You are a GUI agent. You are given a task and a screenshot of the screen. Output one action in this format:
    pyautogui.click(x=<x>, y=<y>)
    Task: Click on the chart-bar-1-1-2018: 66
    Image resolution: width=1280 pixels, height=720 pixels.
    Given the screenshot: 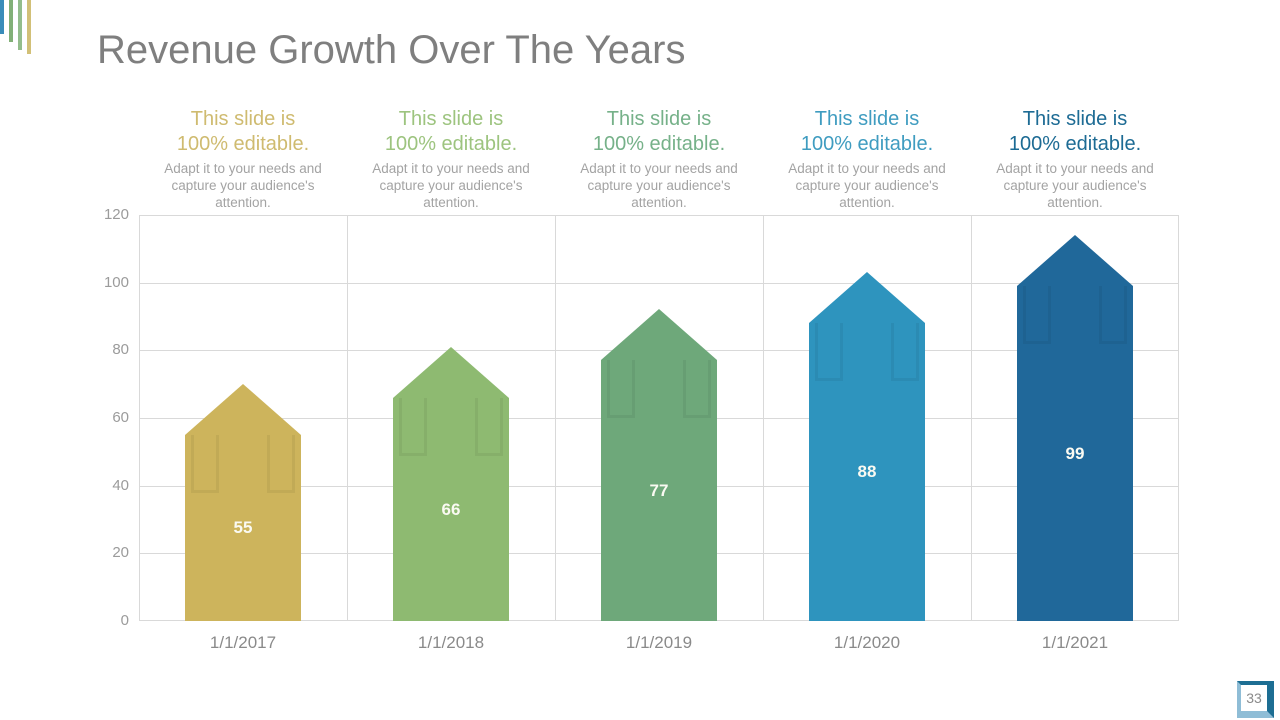 What is the action you would take?
    pyautogui.click(x=451, y=484)
    